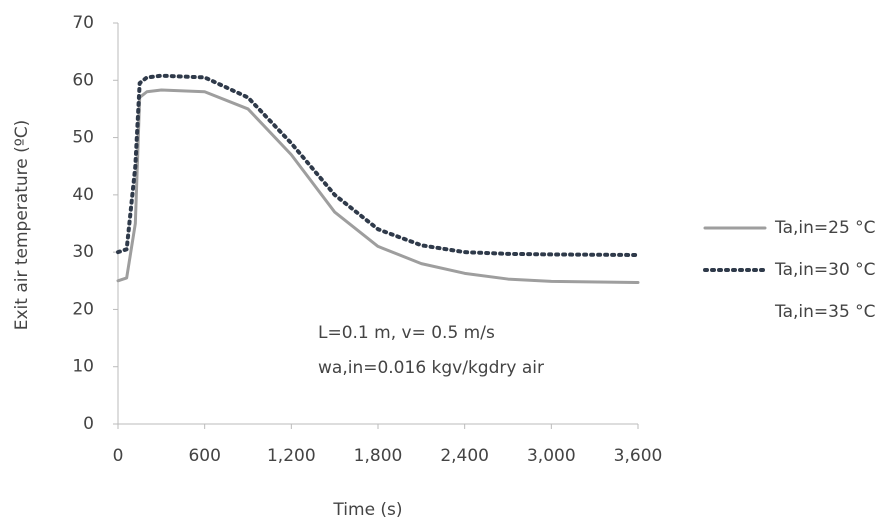  Describe the element at coordinates (825, 270) in the screenshot. I see `legend-label: Ta,in=30 °C` at that location.